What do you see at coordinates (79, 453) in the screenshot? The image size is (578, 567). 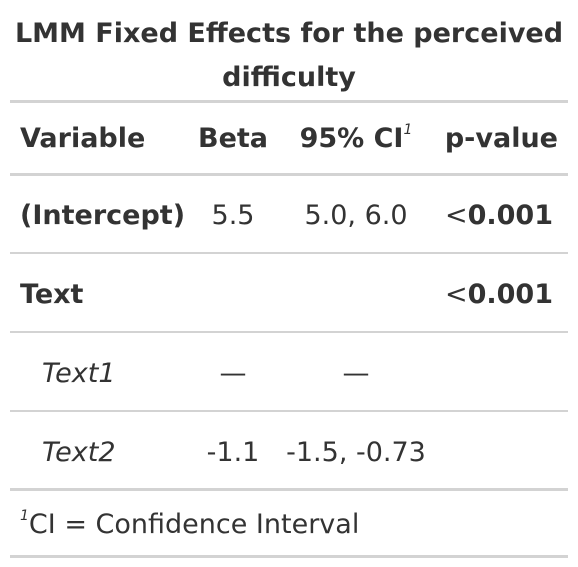 I see `row-text2-variable: Text2` at bounding box center [79, 453].